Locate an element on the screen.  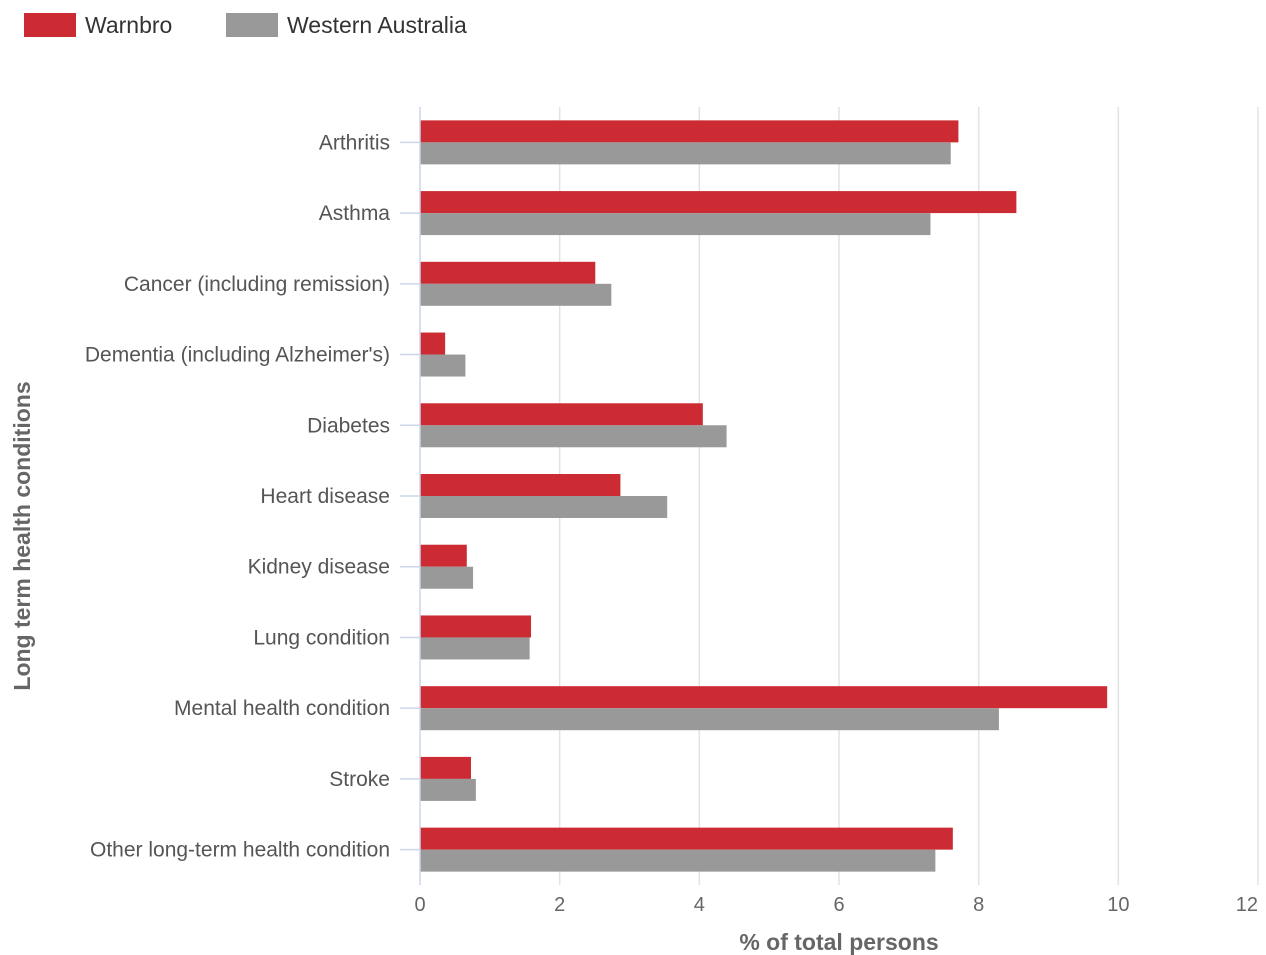
category-label: Diabetes is located at coordinates (348, 425).